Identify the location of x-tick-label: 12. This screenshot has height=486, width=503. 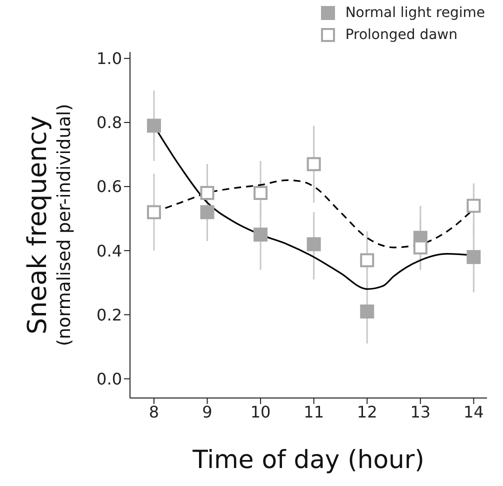
(367, 412).